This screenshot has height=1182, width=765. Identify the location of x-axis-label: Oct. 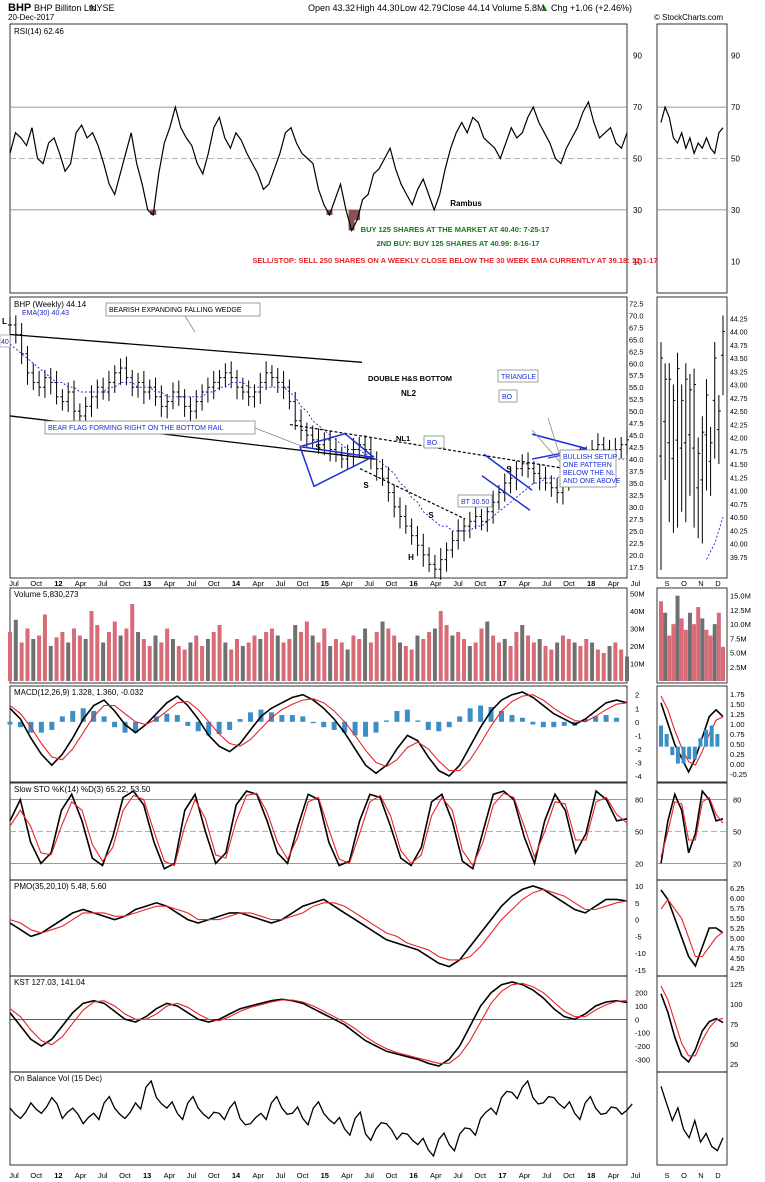
(303, 583).